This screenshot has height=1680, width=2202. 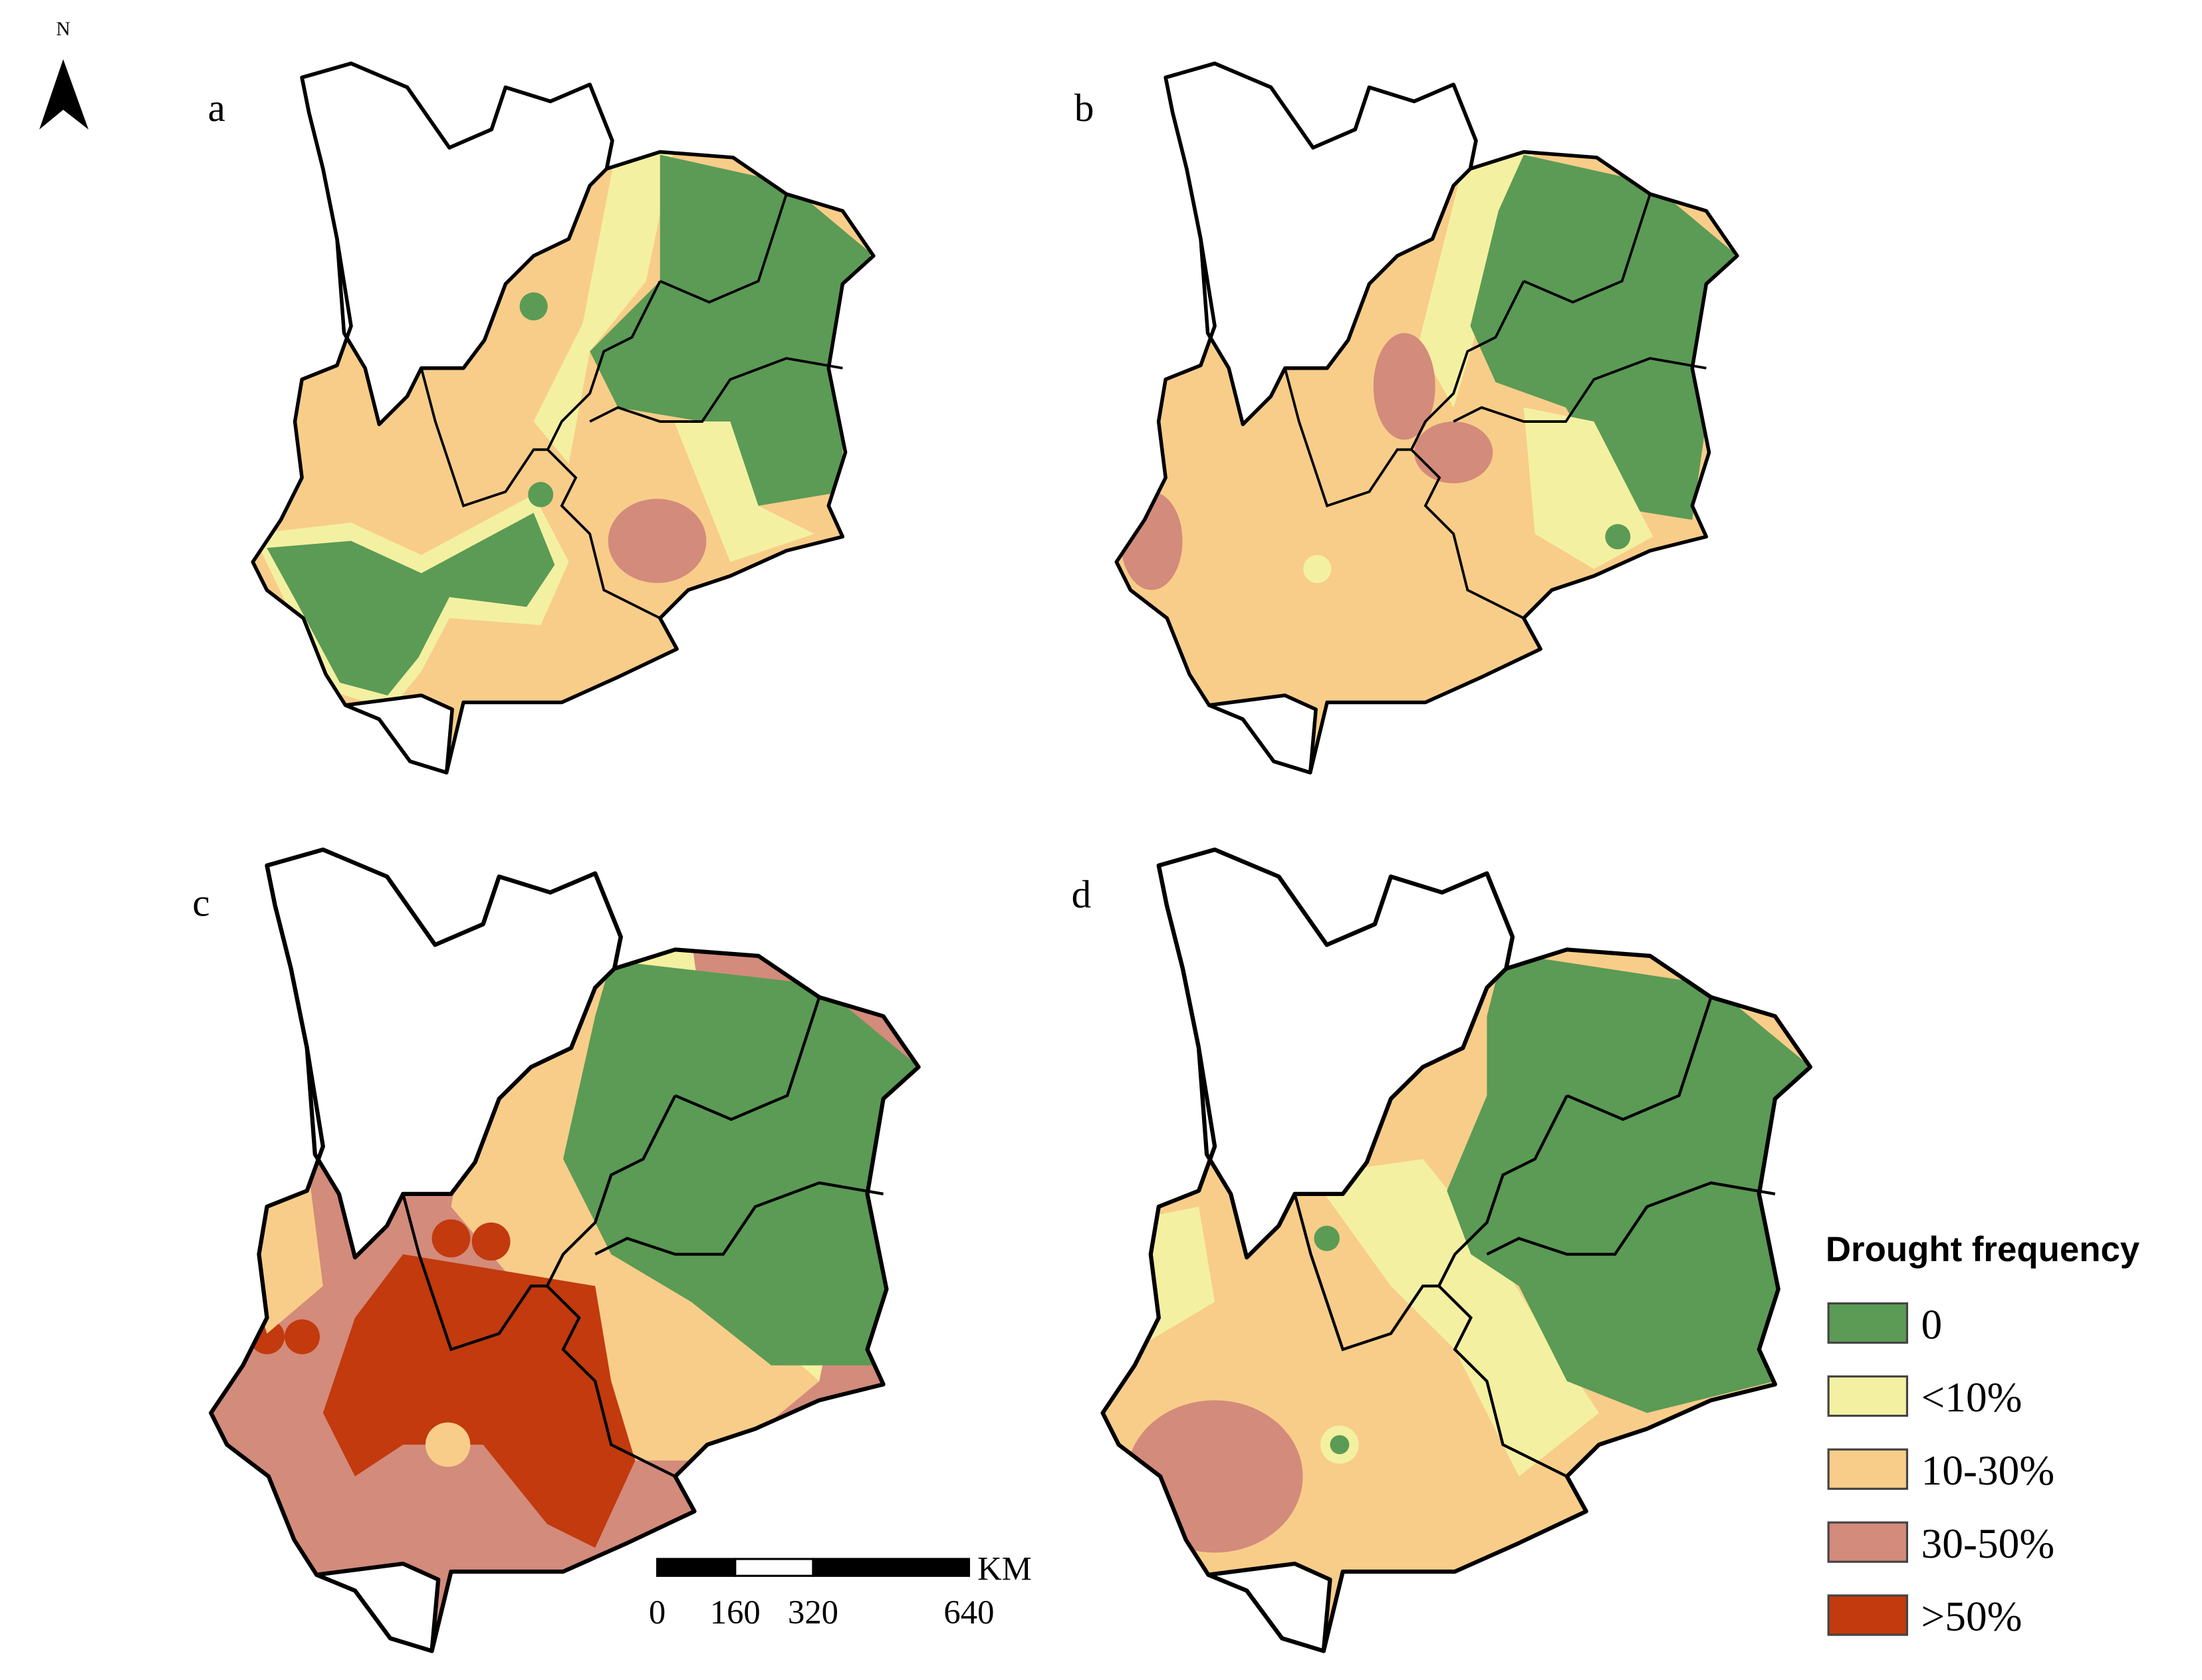 I want to click on scale-label: 640, so click(x=968, y=1612).